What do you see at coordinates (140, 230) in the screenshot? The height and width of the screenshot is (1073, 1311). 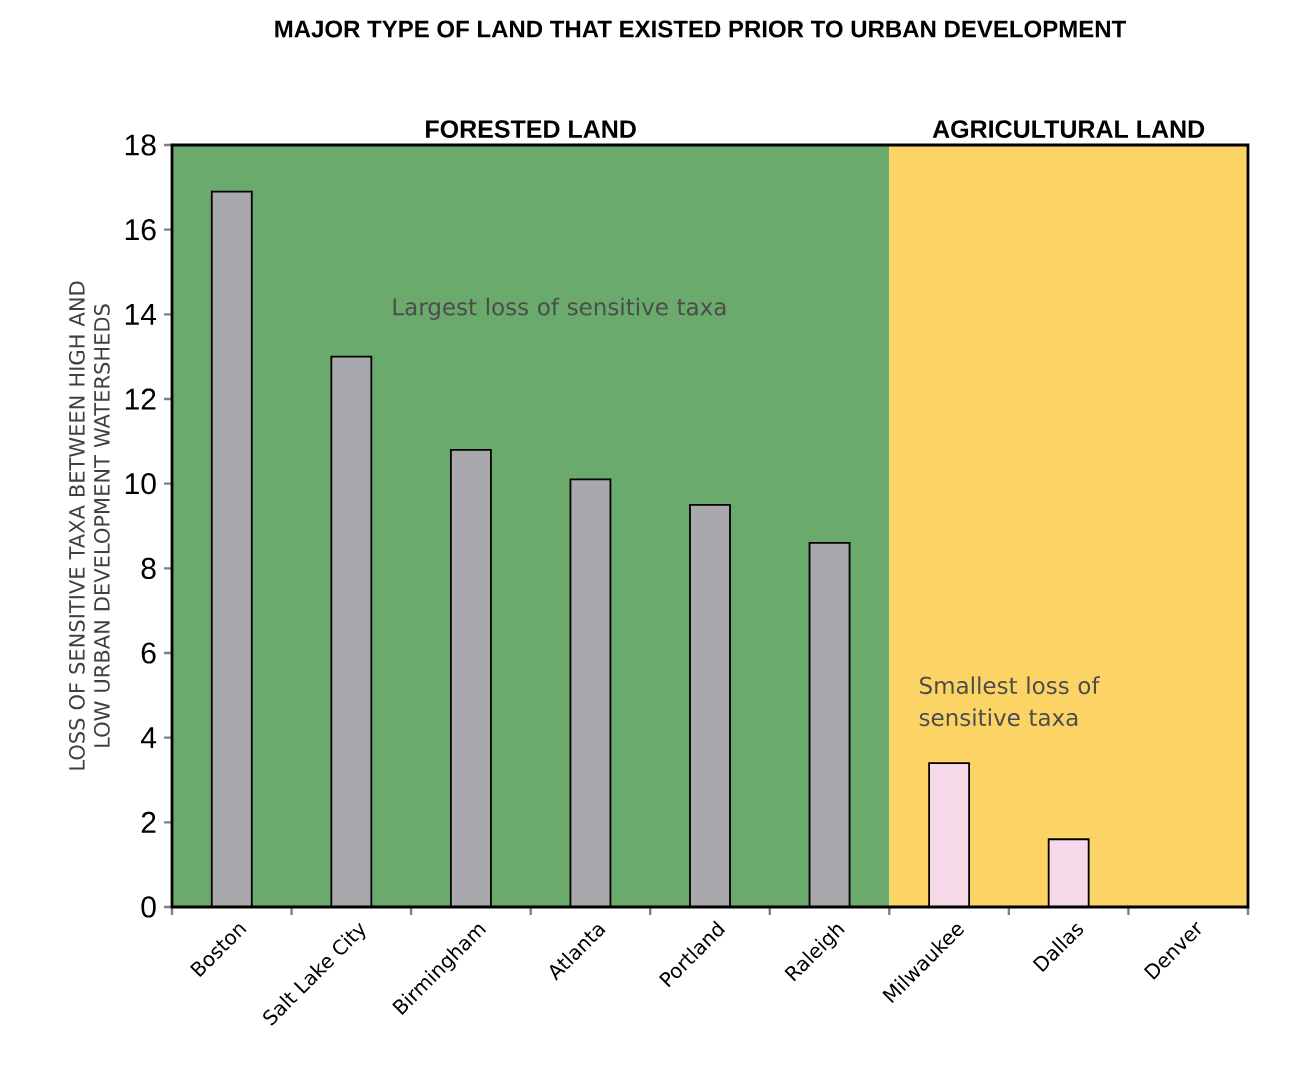 I see `y-tick-label: 16` at bounding box center [140, 230].